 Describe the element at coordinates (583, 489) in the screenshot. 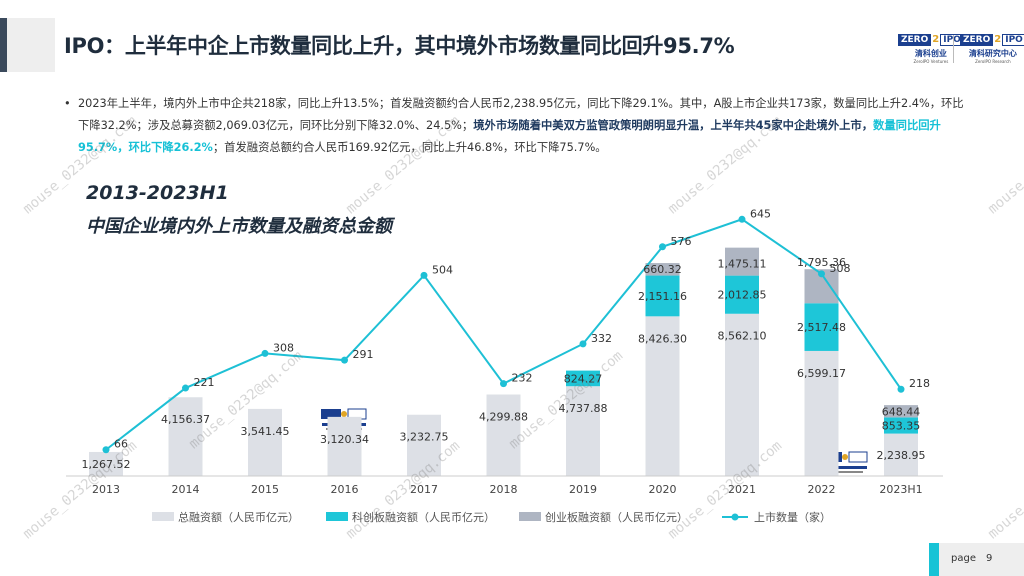

I see `x-tick-label: 2019` at that location.